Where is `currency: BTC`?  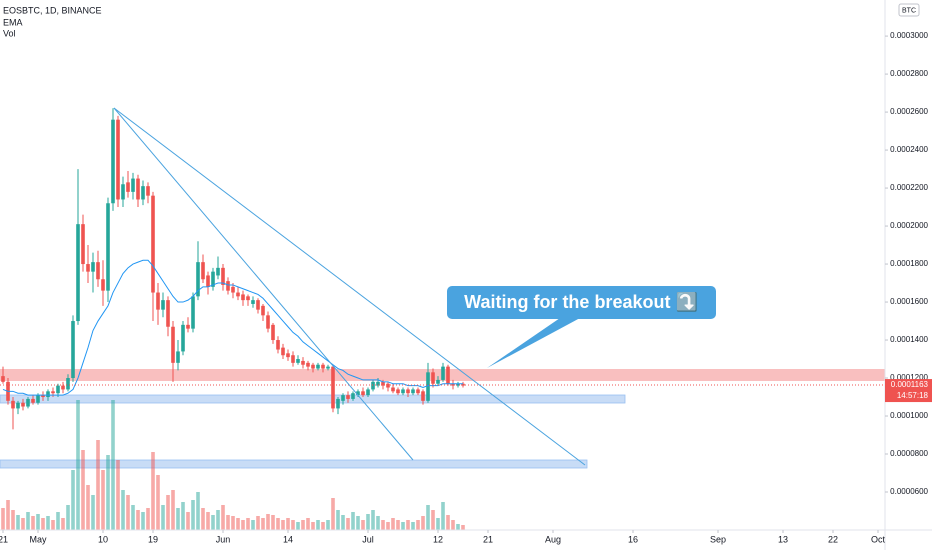 currency: BTC is located at coordinates (909, 10).